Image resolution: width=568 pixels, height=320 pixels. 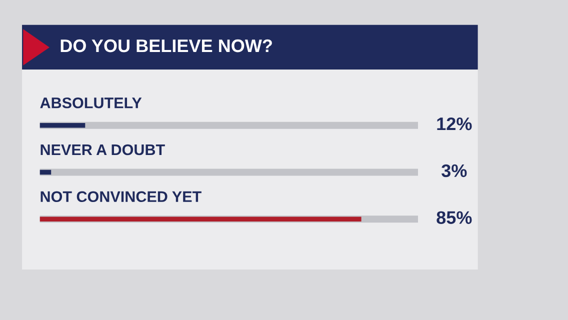 I want to click on y-tick-label: NEVER A DOUBT, so click(x=102, y=150).